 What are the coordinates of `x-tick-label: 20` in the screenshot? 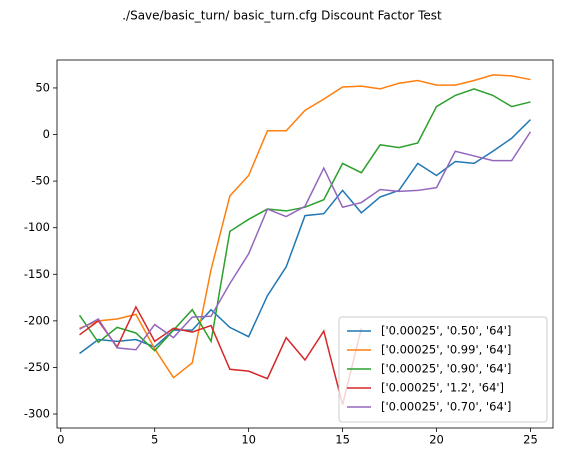 It's located at (436, 440).